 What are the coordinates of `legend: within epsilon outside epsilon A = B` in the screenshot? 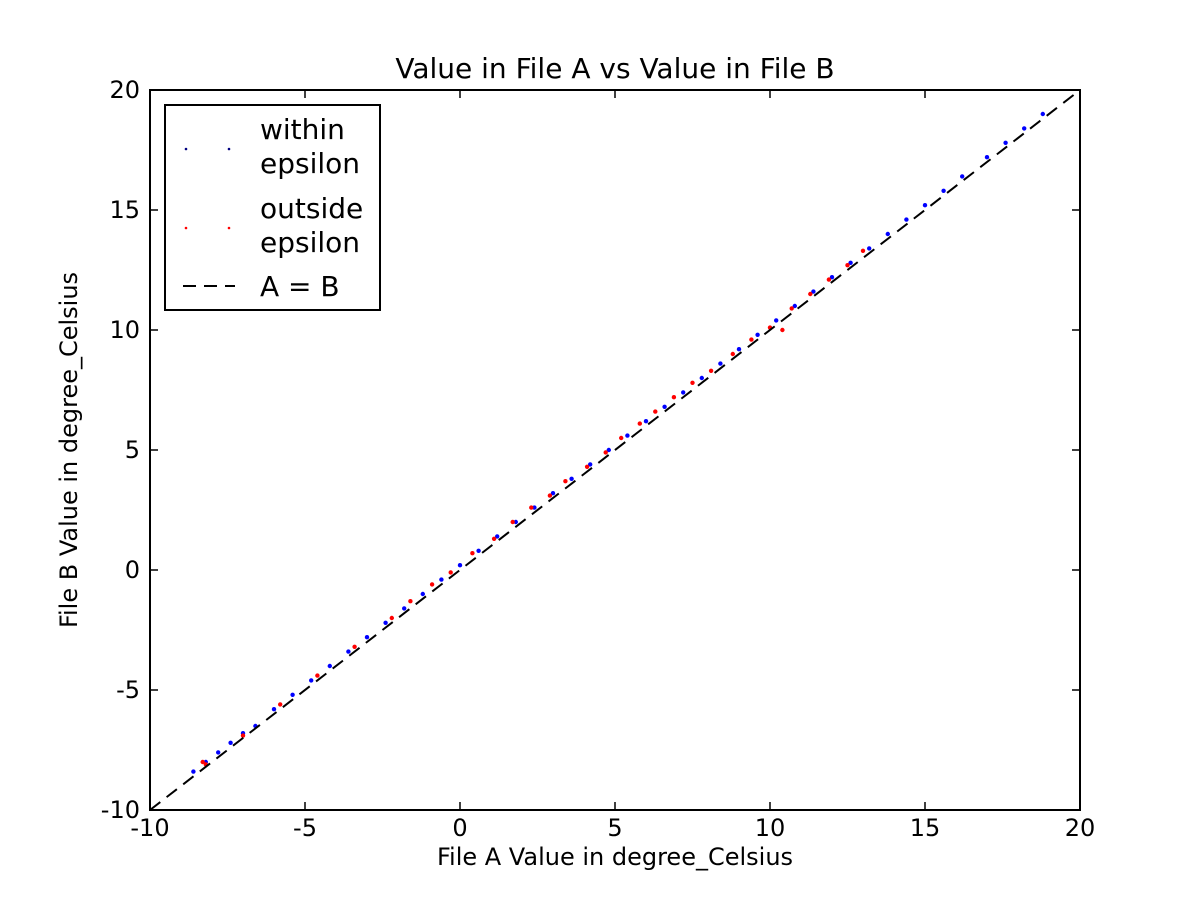 It's located at (272, 207).